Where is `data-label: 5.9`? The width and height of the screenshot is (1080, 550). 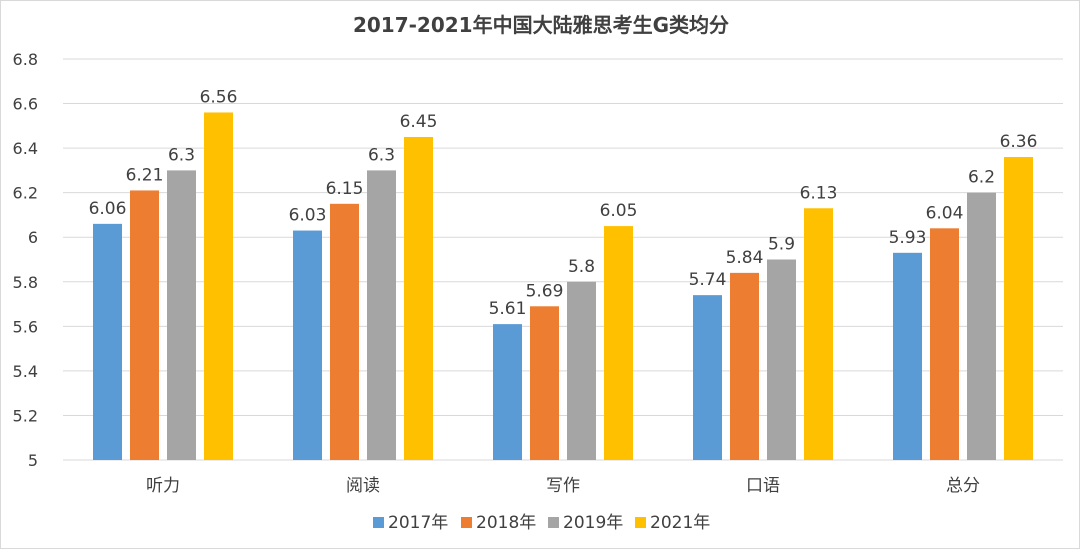 data-label: 5.9 is located at coordinates (781, 245).